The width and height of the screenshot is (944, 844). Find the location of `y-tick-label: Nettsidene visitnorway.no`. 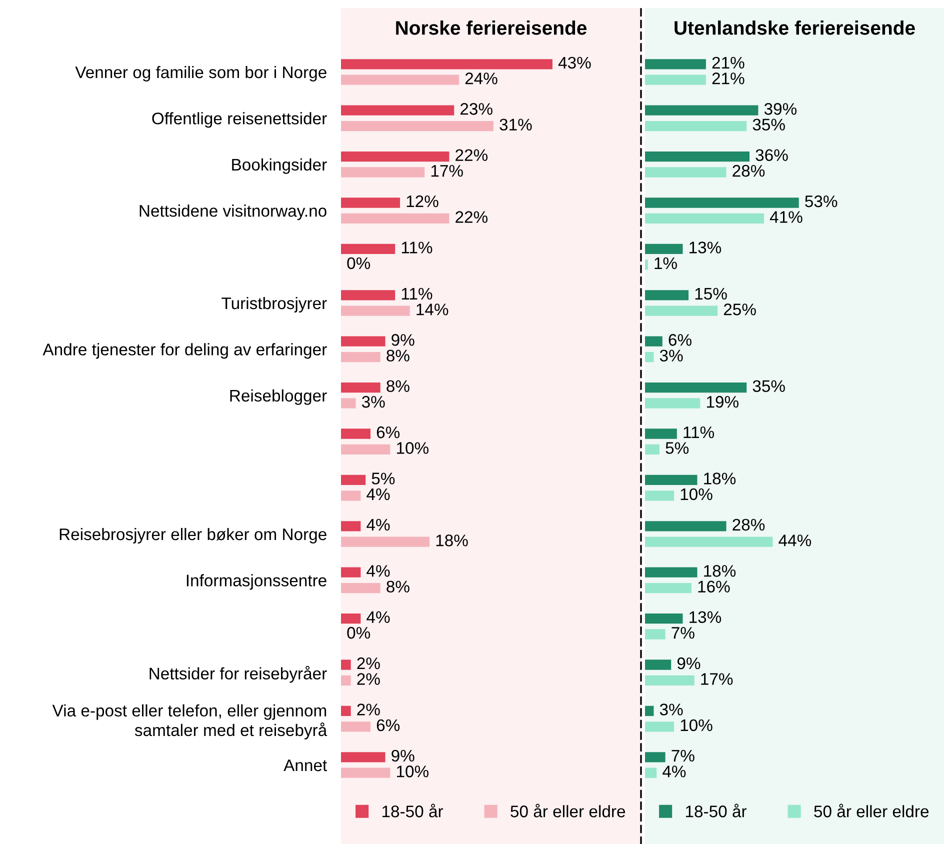

y-tick-label: Nettsidene visitnorway.no is located at coordinates (233, 212).